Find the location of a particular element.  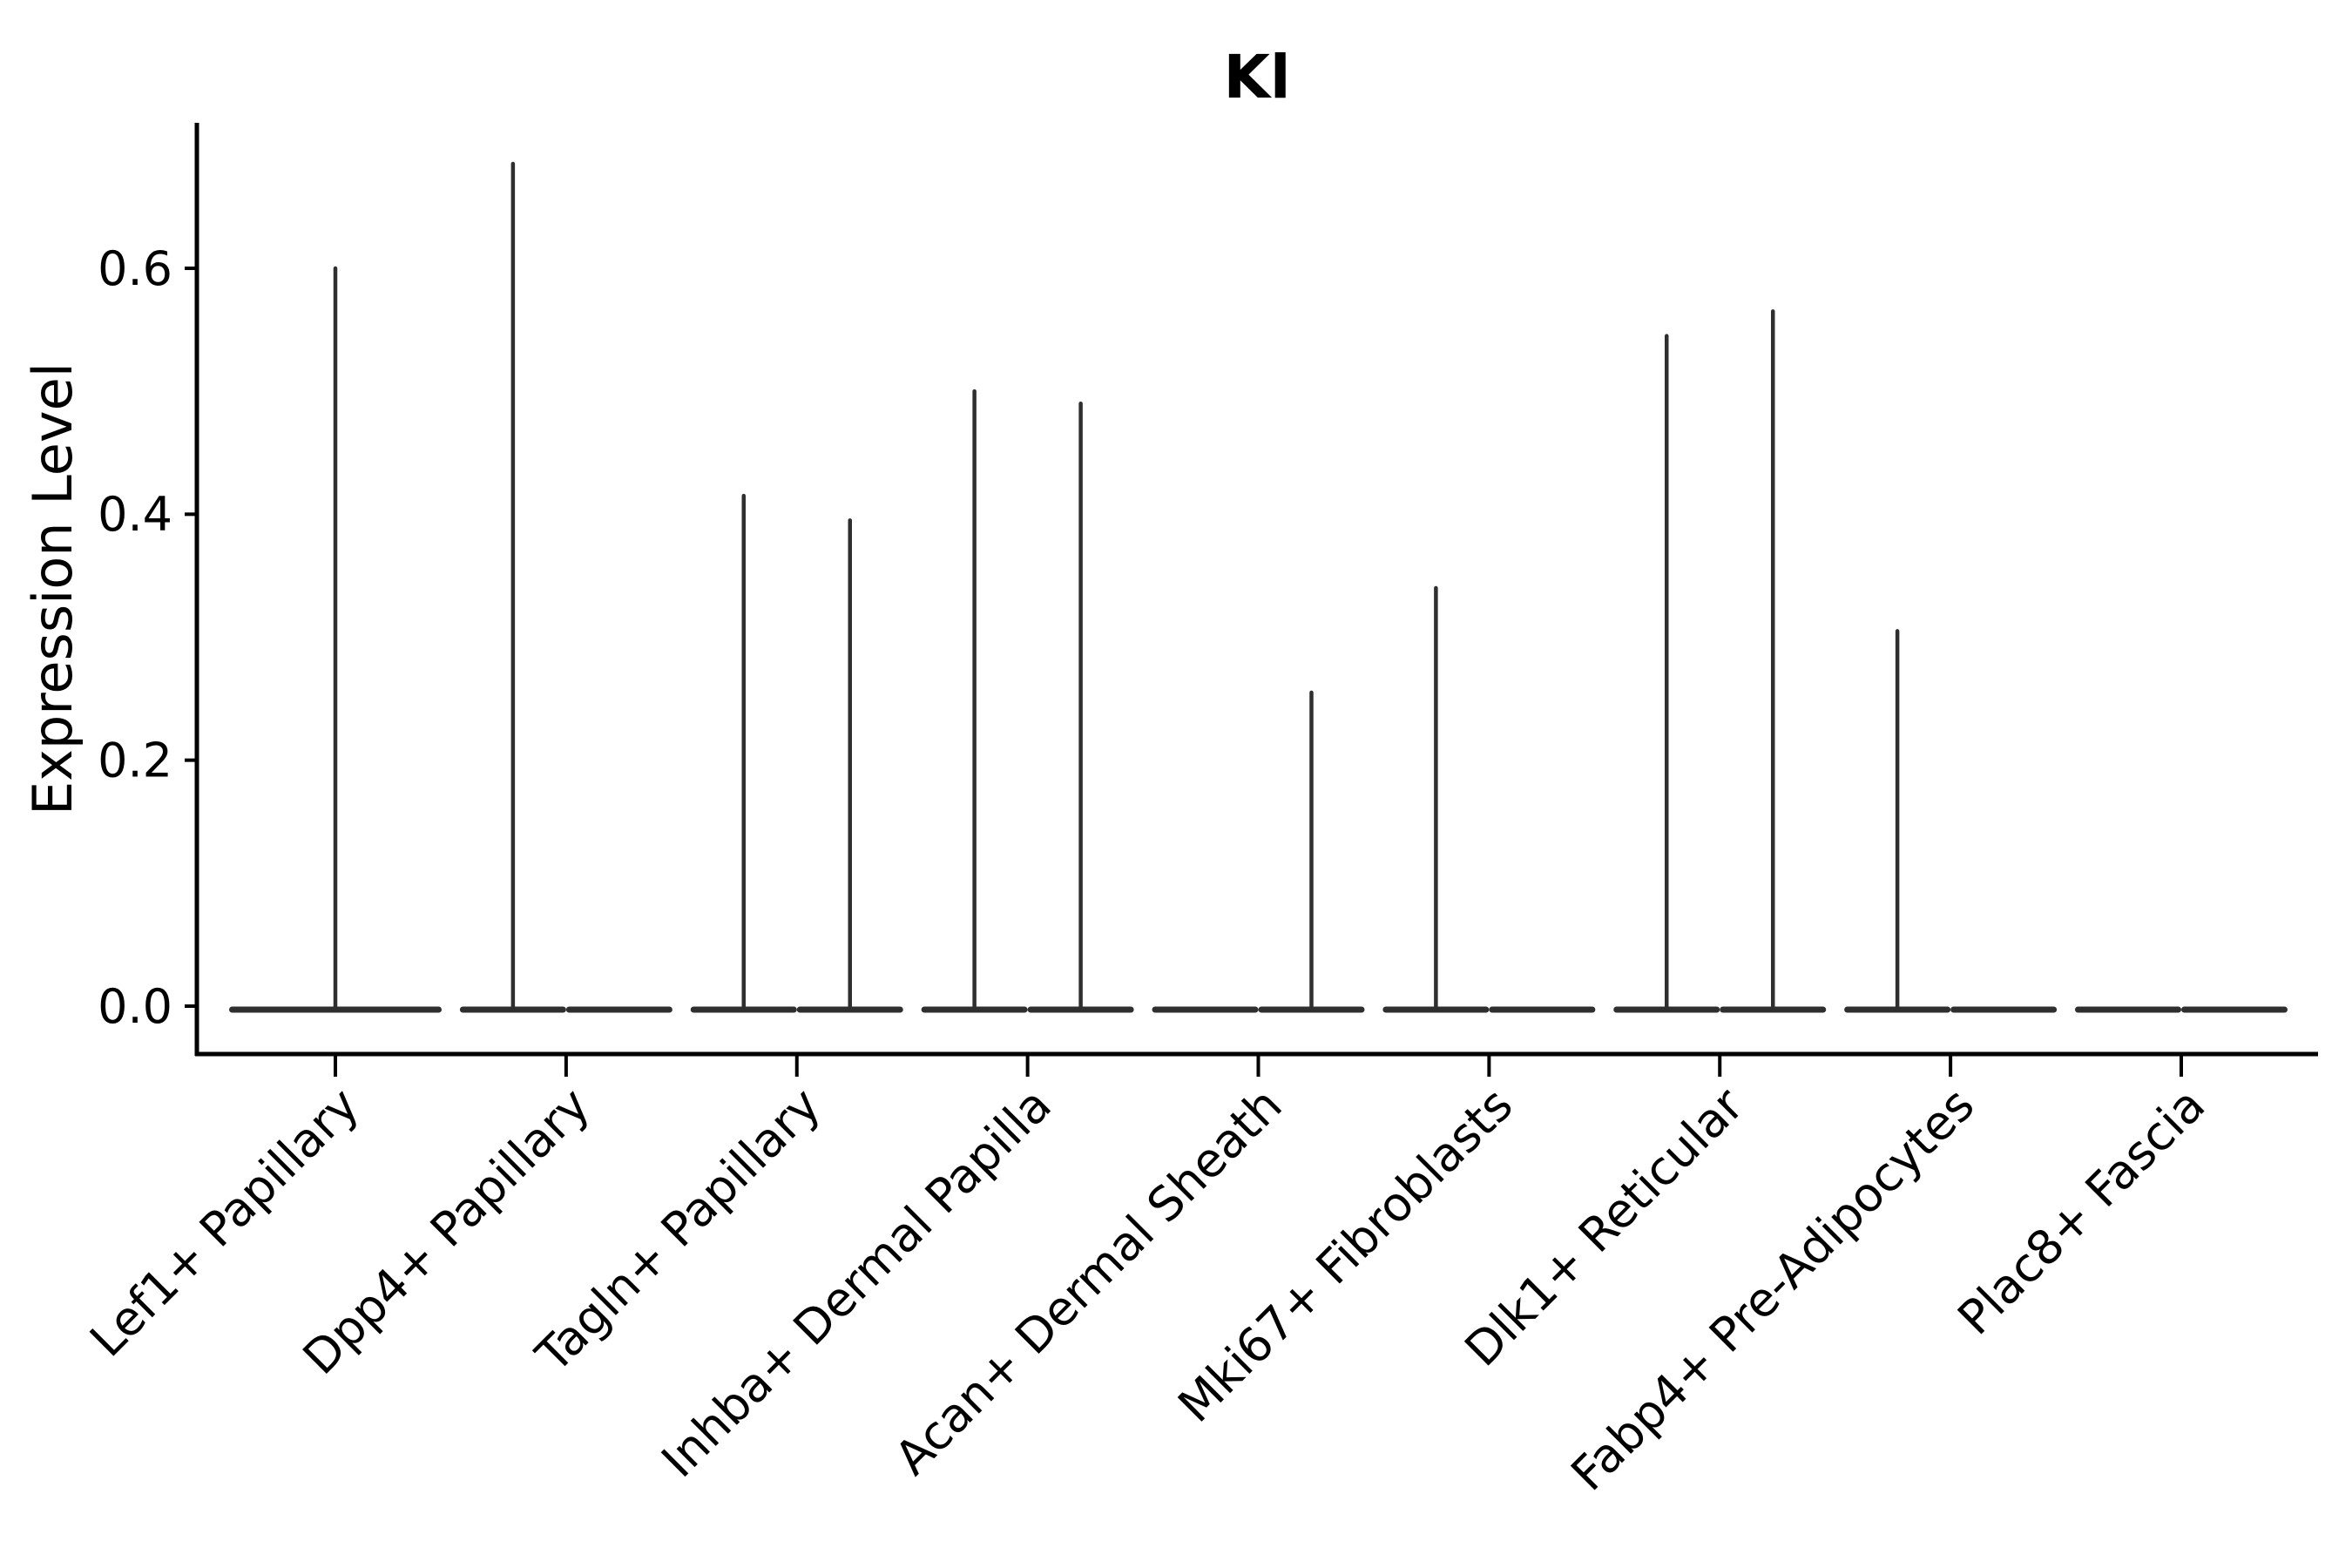

y-tick-label: 0.2 is located at coordinates (135, 761).